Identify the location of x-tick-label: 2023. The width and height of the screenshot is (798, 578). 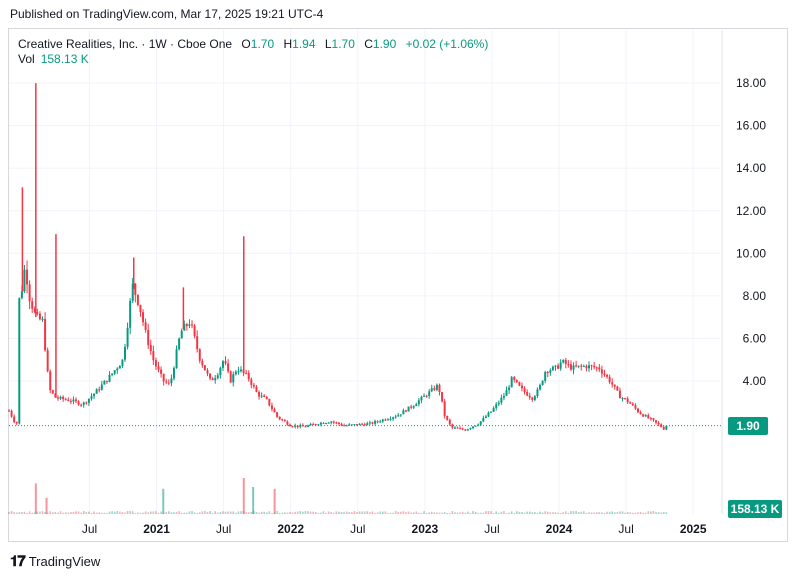
(425, 529).